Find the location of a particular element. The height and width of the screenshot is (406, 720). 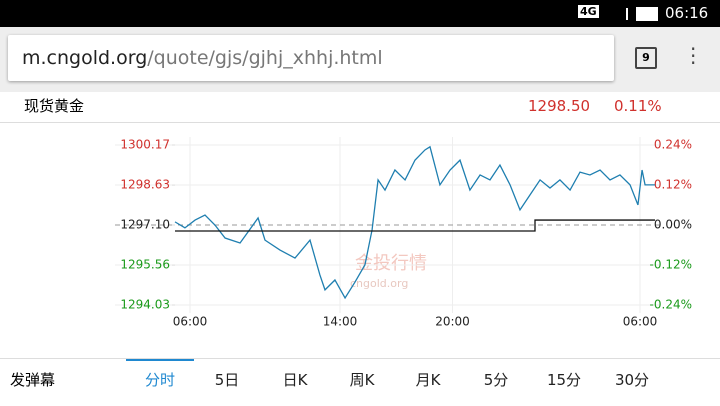

tab: 5分 is located at coordinates (496, 380).